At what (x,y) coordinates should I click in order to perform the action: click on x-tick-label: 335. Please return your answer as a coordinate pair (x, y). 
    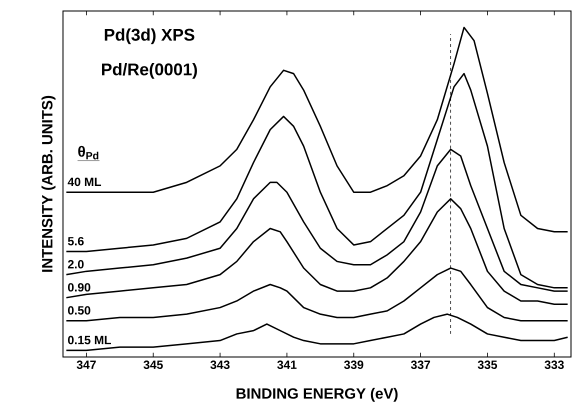
    Looking at the image, I should click on (488, 365).